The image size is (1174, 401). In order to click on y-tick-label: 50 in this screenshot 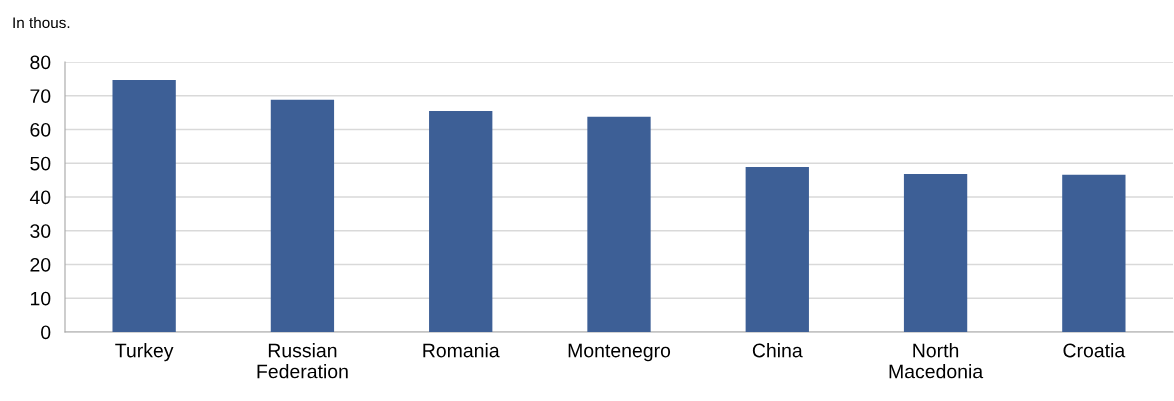, I will do `click(40, 163)`.